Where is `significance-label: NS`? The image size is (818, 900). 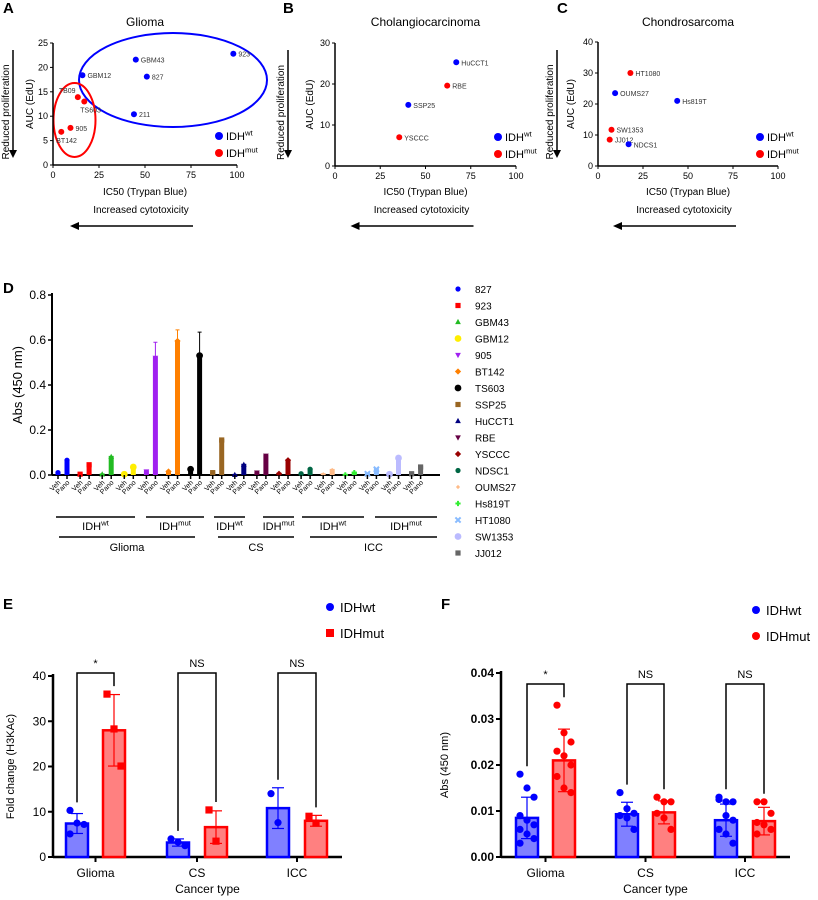
significance-label: NS is located at coordinates (296, 664).